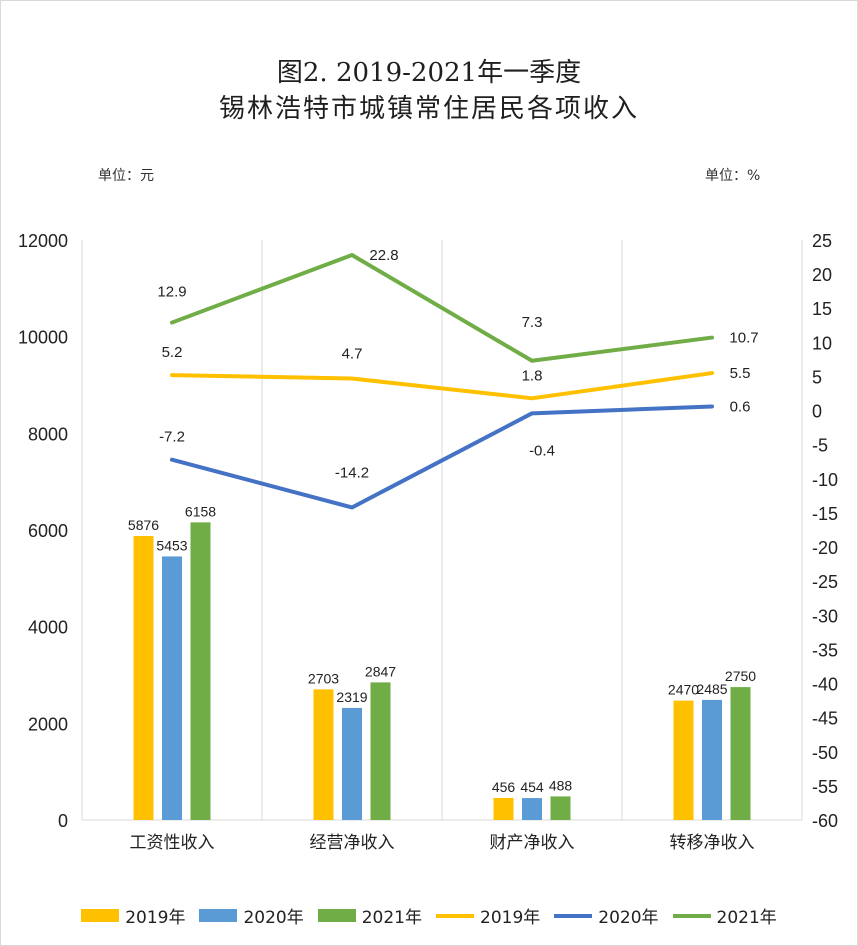 The image size is (858, 946). Describe the element at coordinates (352, 354) in the screenshot. I see `line-value-label: 4.7` at that location.